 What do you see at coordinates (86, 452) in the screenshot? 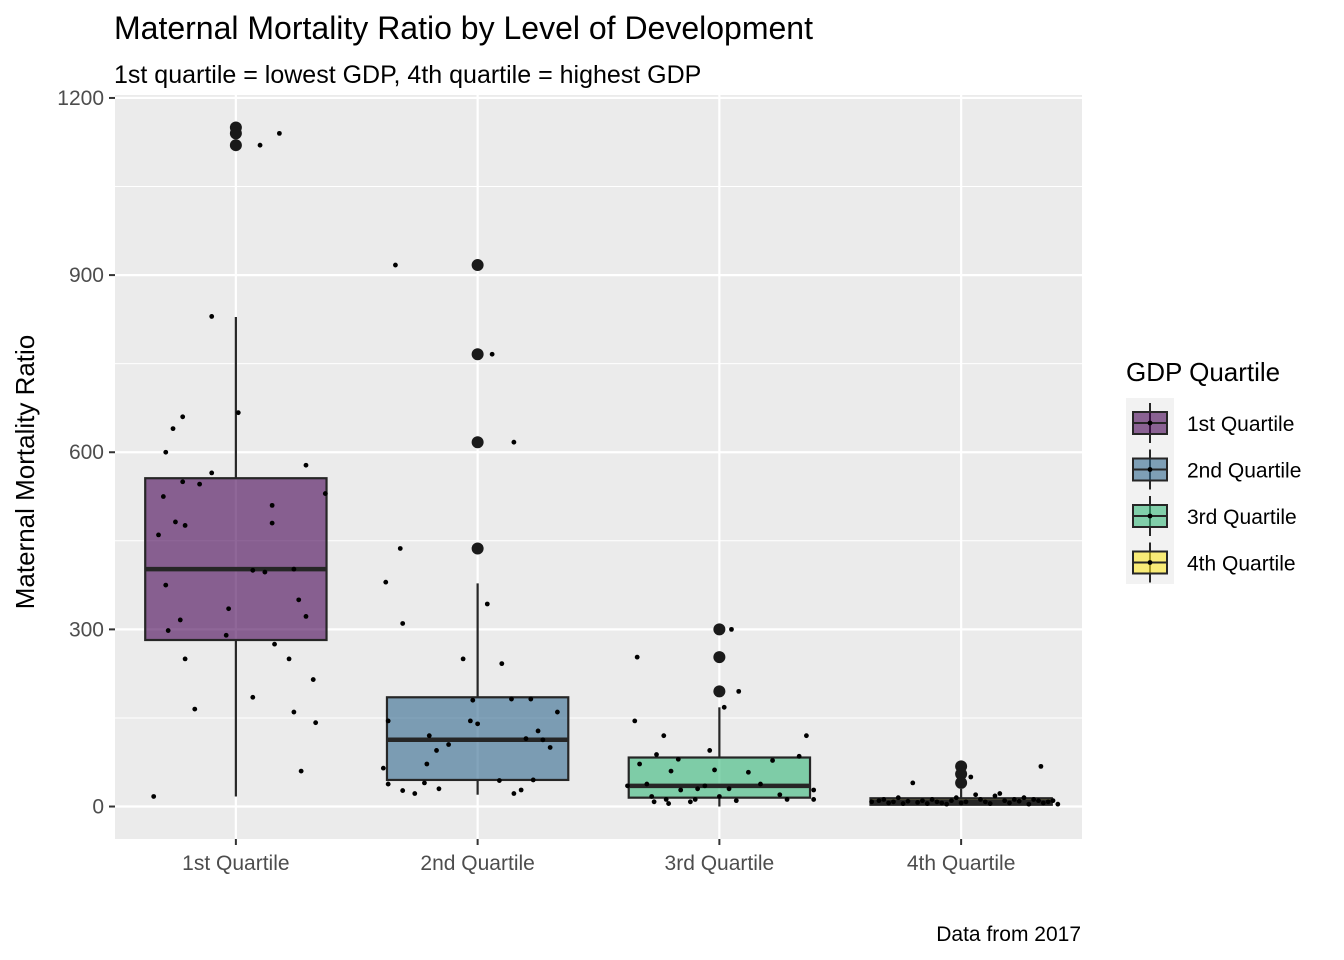
I see `y-tick-label: 600` at bounding box center [86, 452].